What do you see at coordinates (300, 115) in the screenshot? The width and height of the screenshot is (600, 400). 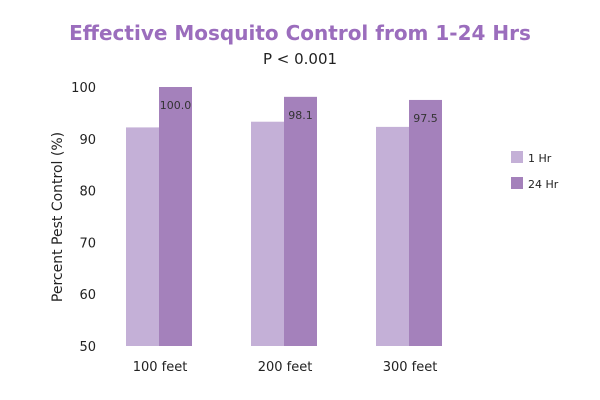 I see `data-label: 98.1` at bounding box center [300, 115].